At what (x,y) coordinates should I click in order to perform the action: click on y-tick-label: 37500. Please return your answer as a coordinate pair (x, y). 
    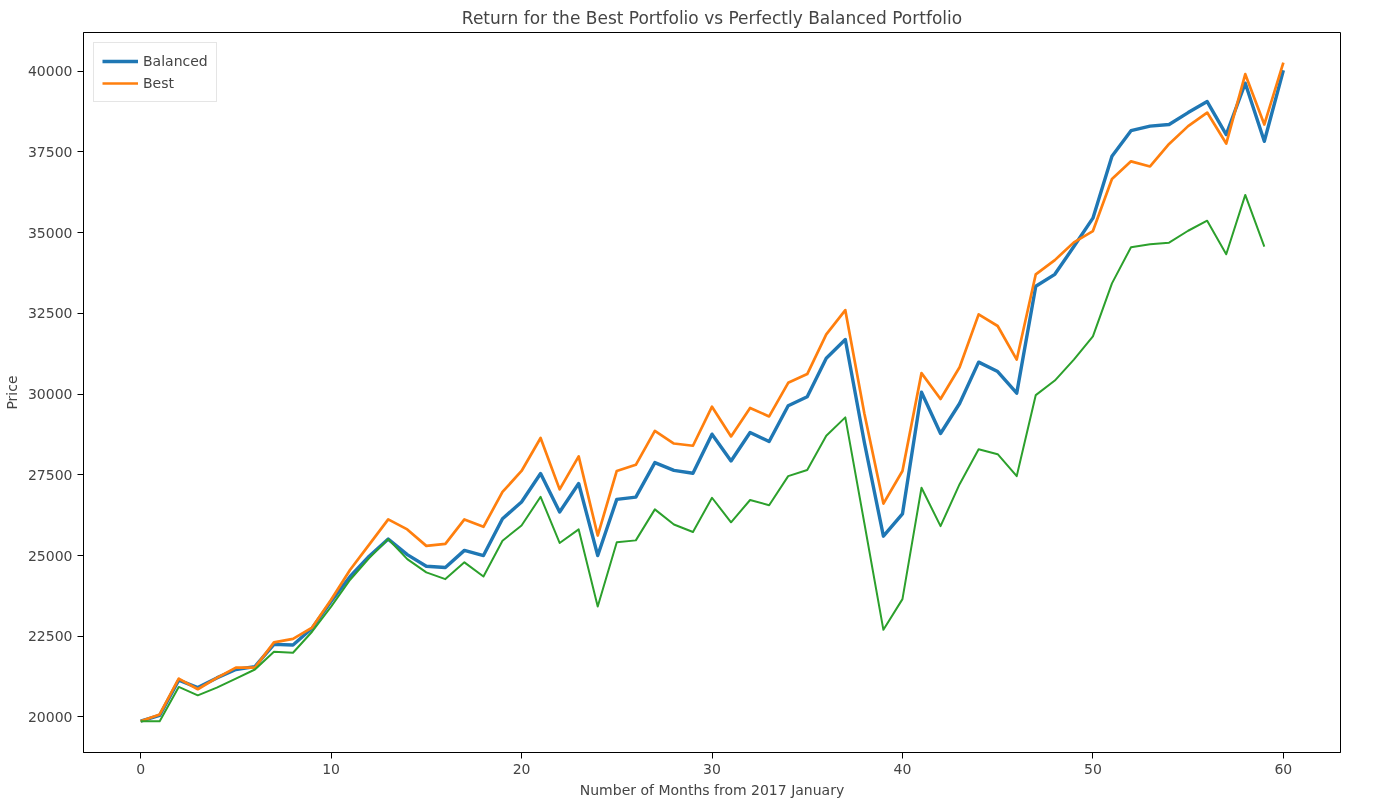
    Looking at the image, I should click on (50, 151).